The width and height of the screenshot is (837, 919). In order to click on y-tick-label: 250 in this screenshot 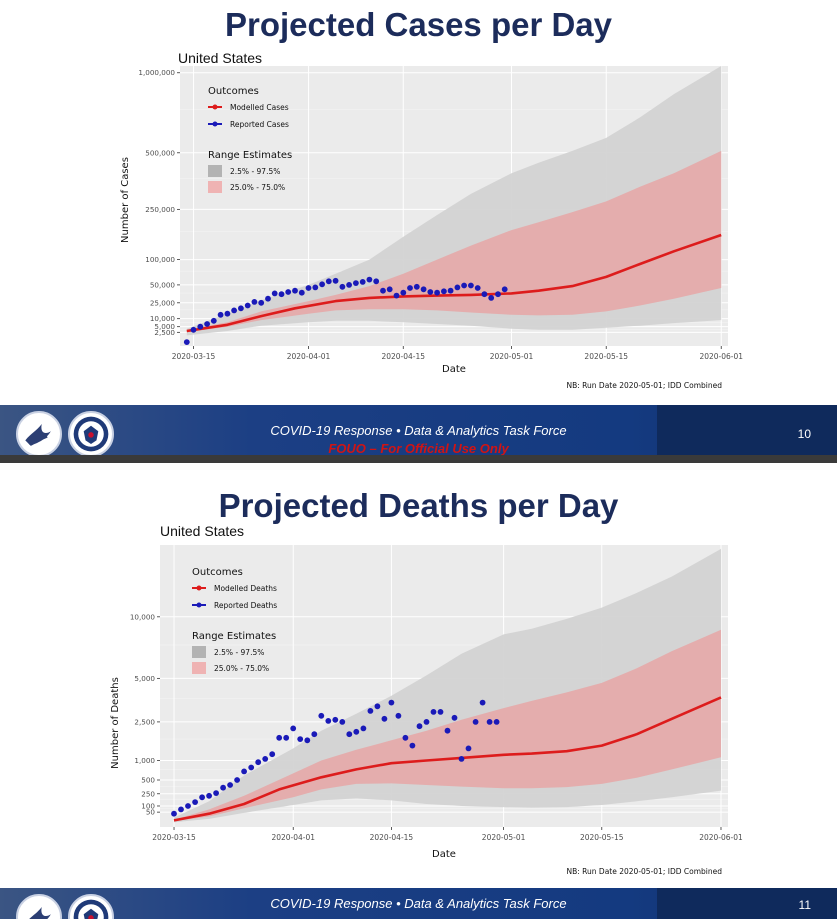, I will do `click(148, 793)`.